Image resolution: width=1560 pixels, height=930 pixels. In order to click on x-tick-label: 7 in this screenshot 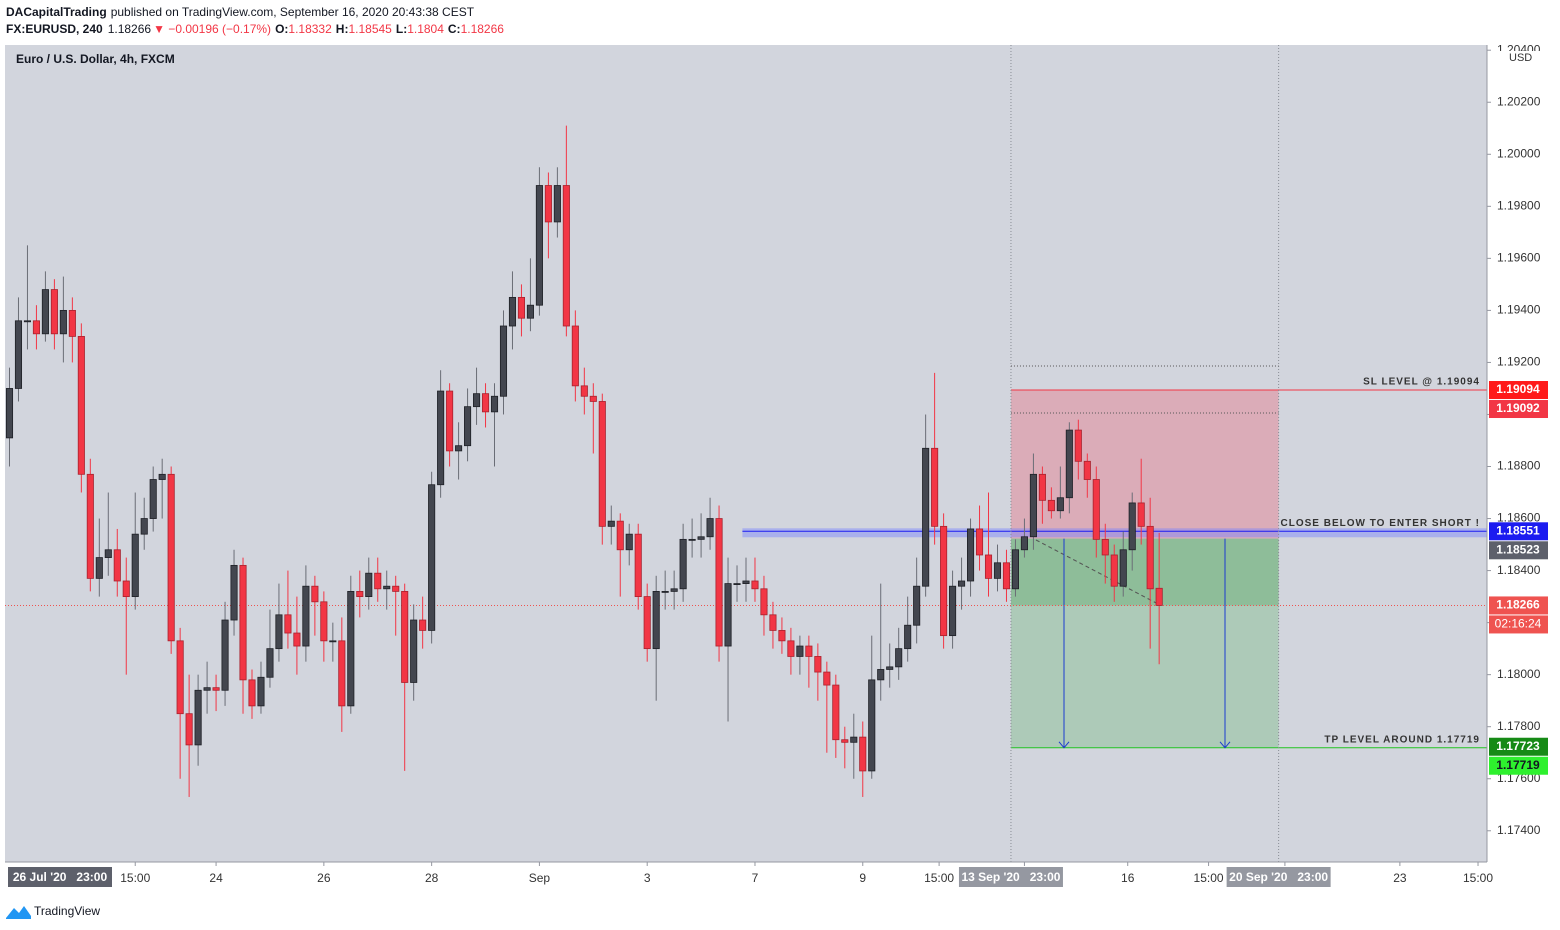, I will do `click(755, 878)`.